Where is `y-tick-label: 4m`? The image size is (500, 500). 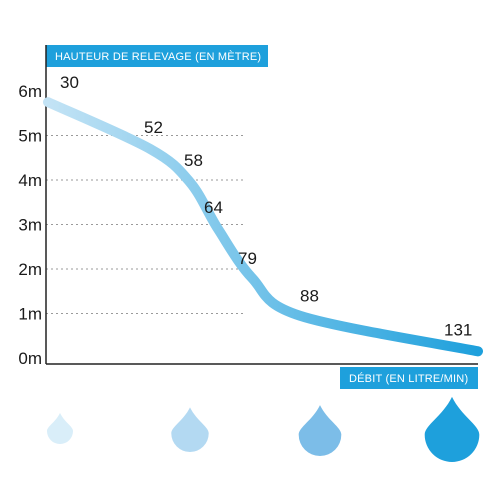
y-tick-label: 4m is located at coordinates (30, 180).